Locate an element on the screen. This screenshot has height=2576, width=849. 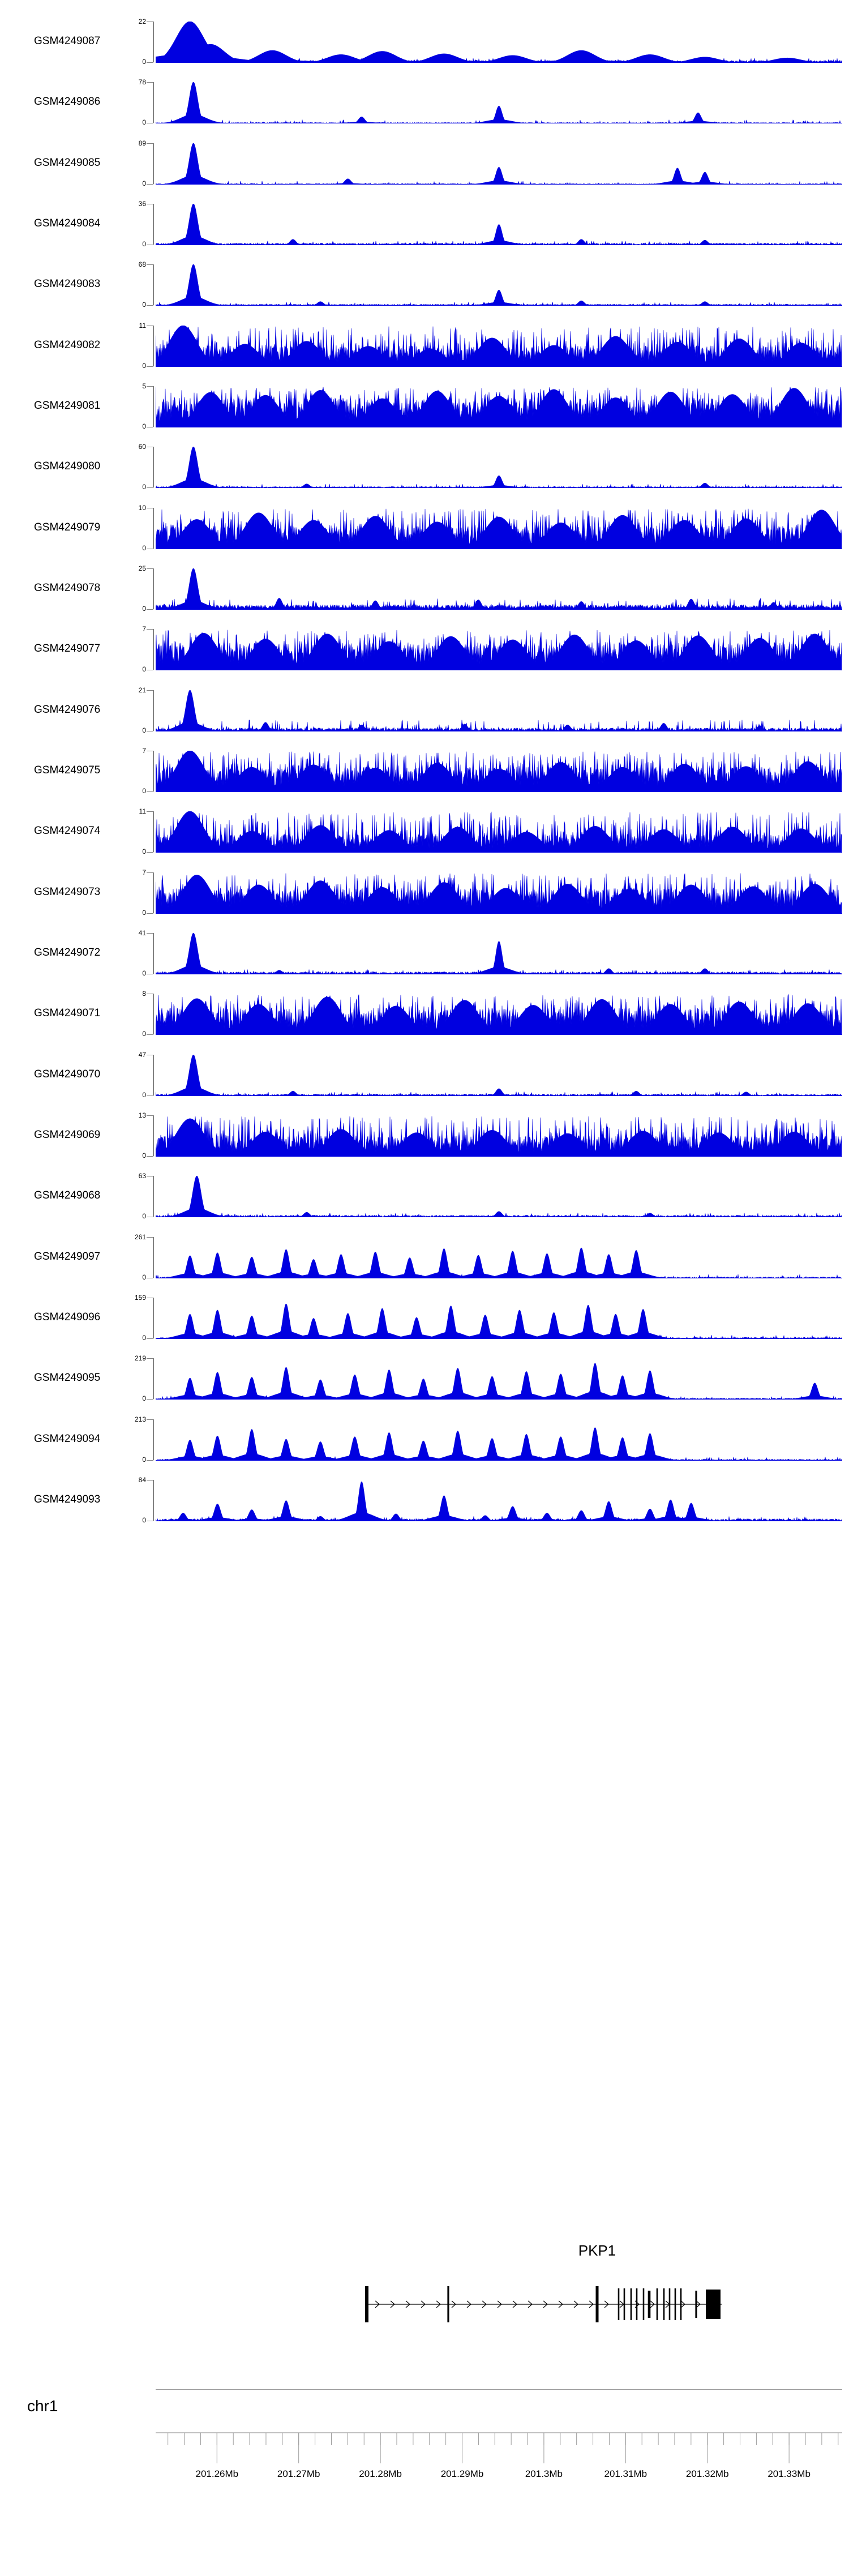
track-label-gsm4249071: GSM4249071 is located at coordinates (67, 1013).